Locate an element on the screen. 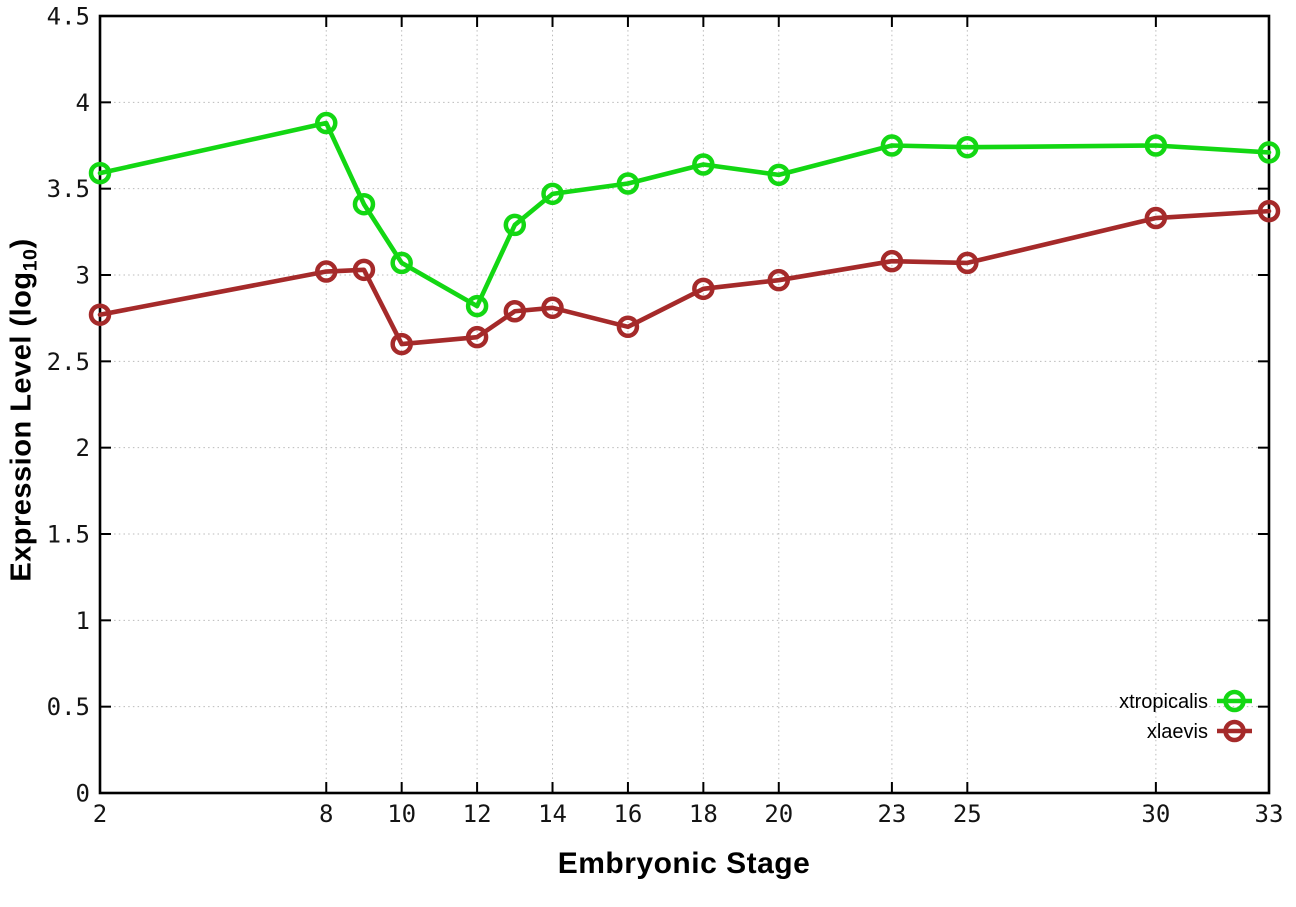 Image resolution: width=1296 pixels, height=907 pixels. y-tick-label: 4.5 is located at coordinates (68, 17).